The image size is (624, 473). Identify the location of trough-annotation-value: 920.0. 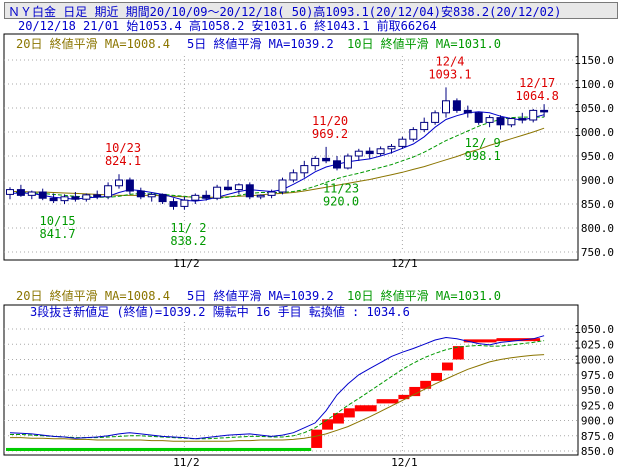
(341, 201).